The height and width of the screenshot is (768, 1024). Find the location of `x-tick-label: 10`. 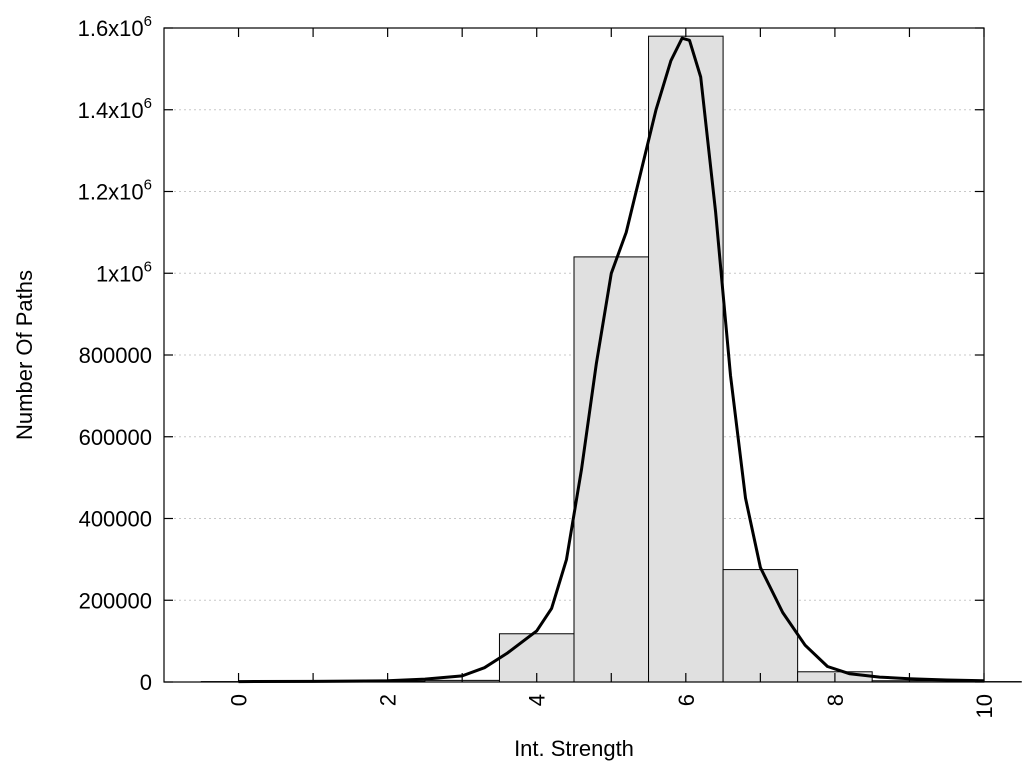

x-tick-label: 10 is located at coordinates (984, 706).